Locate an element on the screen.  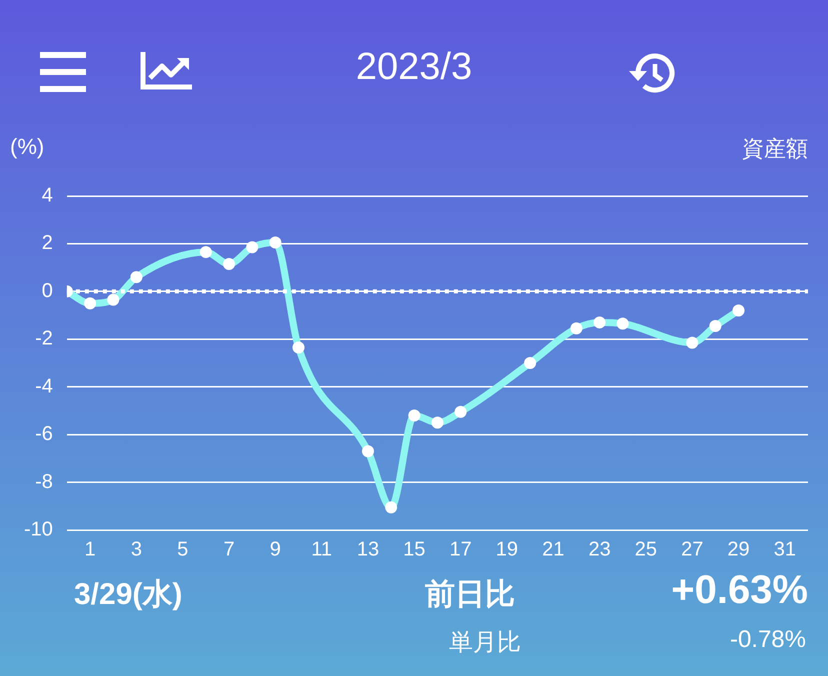
text: 3/29(水) is located at coordinates (128, 595).